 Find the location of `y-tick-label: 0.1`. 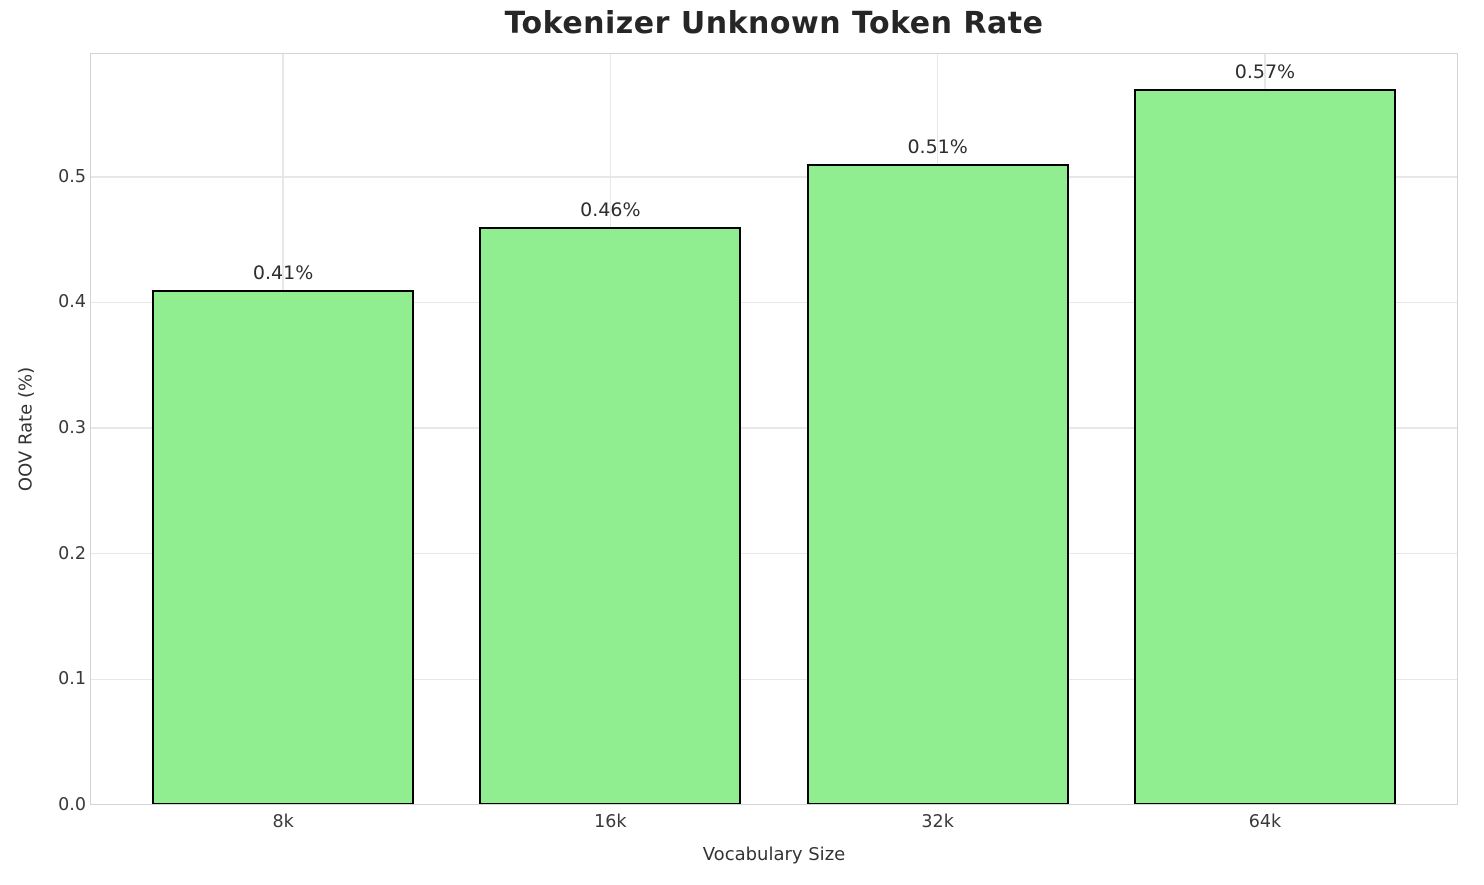

y-tick-label: 0.1 is located at coordinates (72, 679).